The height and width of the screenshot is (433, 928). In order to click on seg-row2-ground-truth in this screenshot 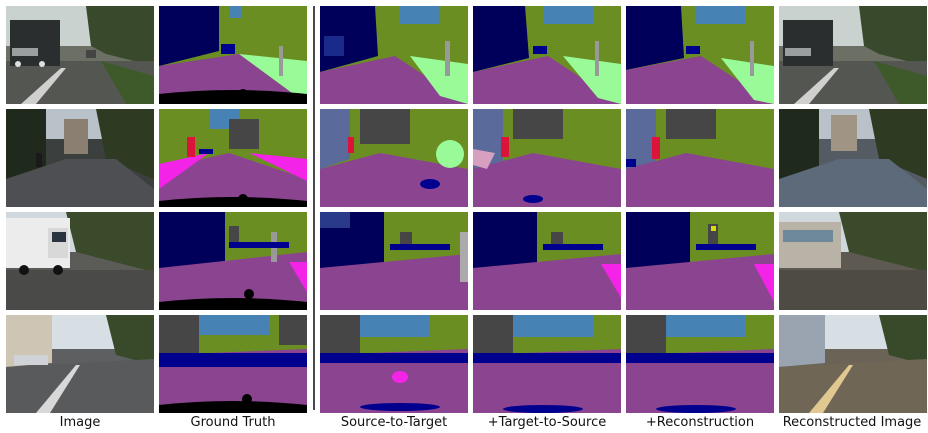, I will do `click(233, 158)`.